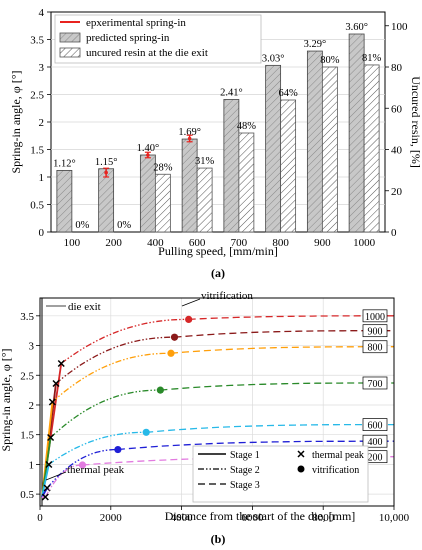 This screenshot has width=422, height=550. I want to click on predicted-bar-label: 1.12°, so click(64, 163).